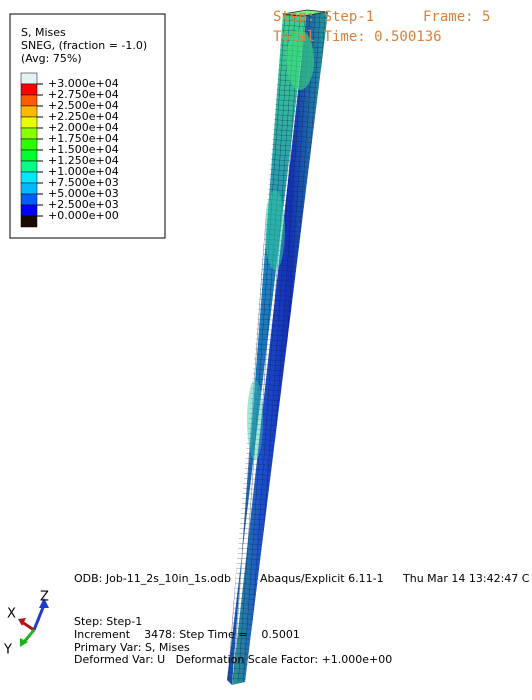  What do you see at coordinates (83, 149) in the screenshot?
I see `legend-label: +1.500e+04` at bounding box center [83, 149].